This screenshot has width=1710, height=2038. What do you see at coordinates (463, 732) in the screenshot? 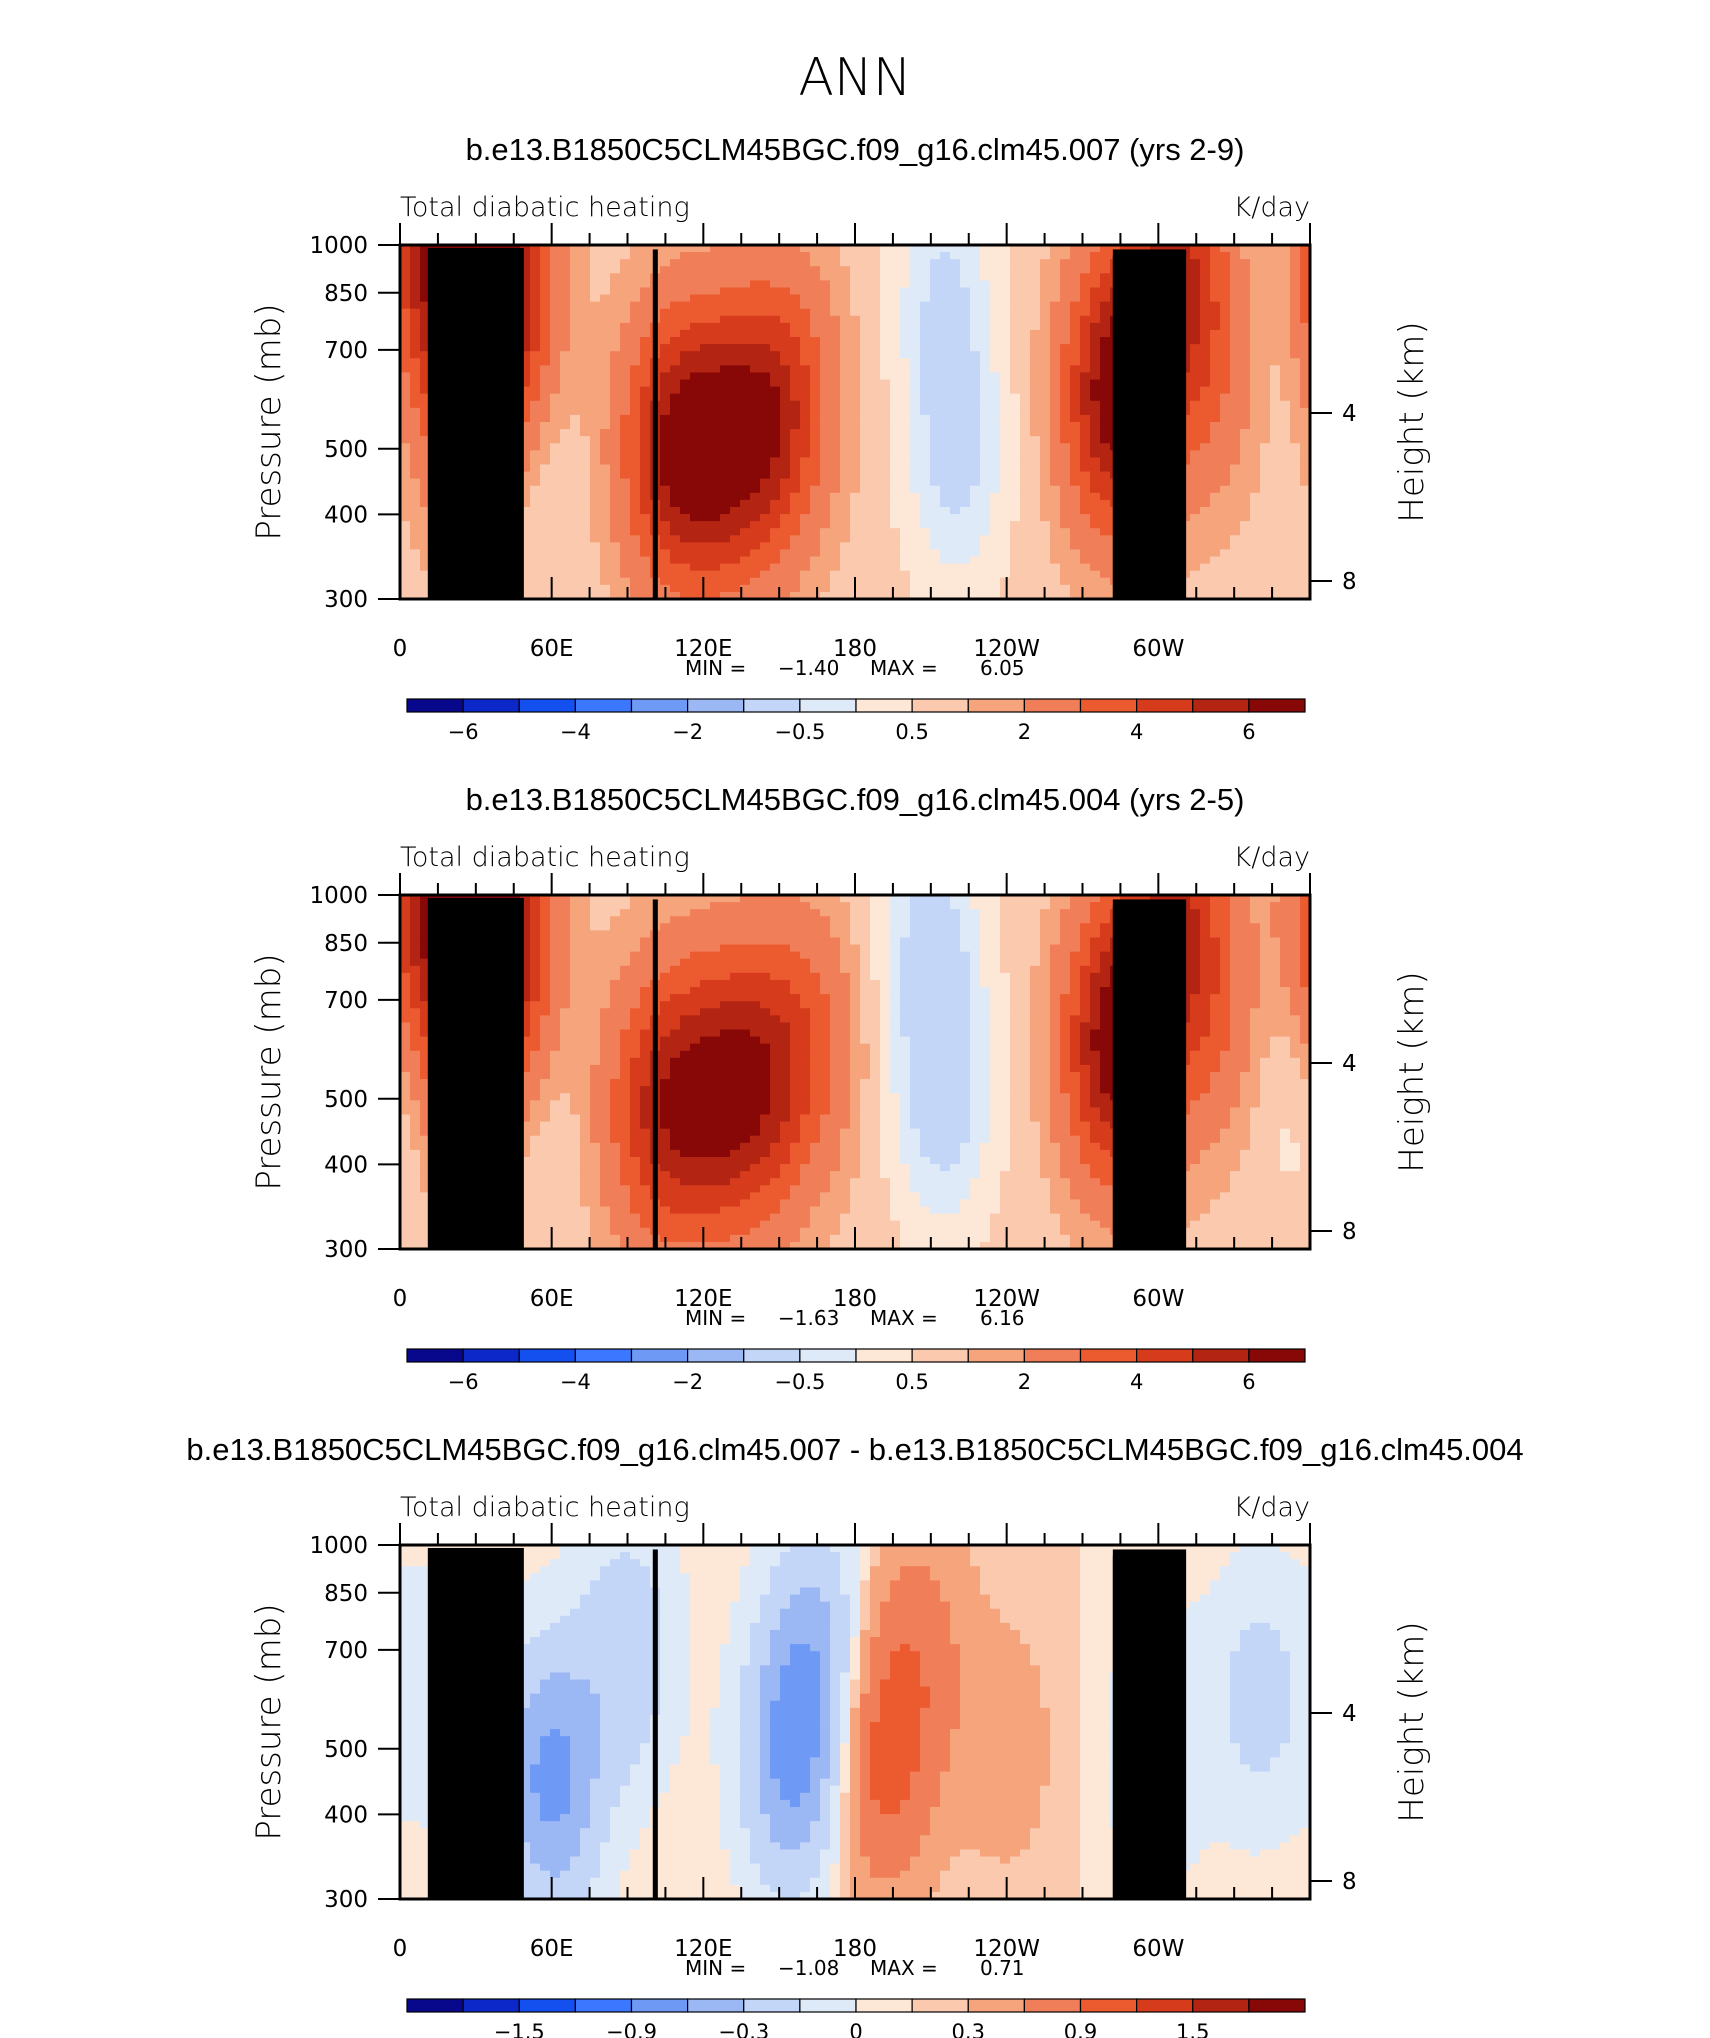
I see `colorbar-label: −6` at bounding box center [463, 732].